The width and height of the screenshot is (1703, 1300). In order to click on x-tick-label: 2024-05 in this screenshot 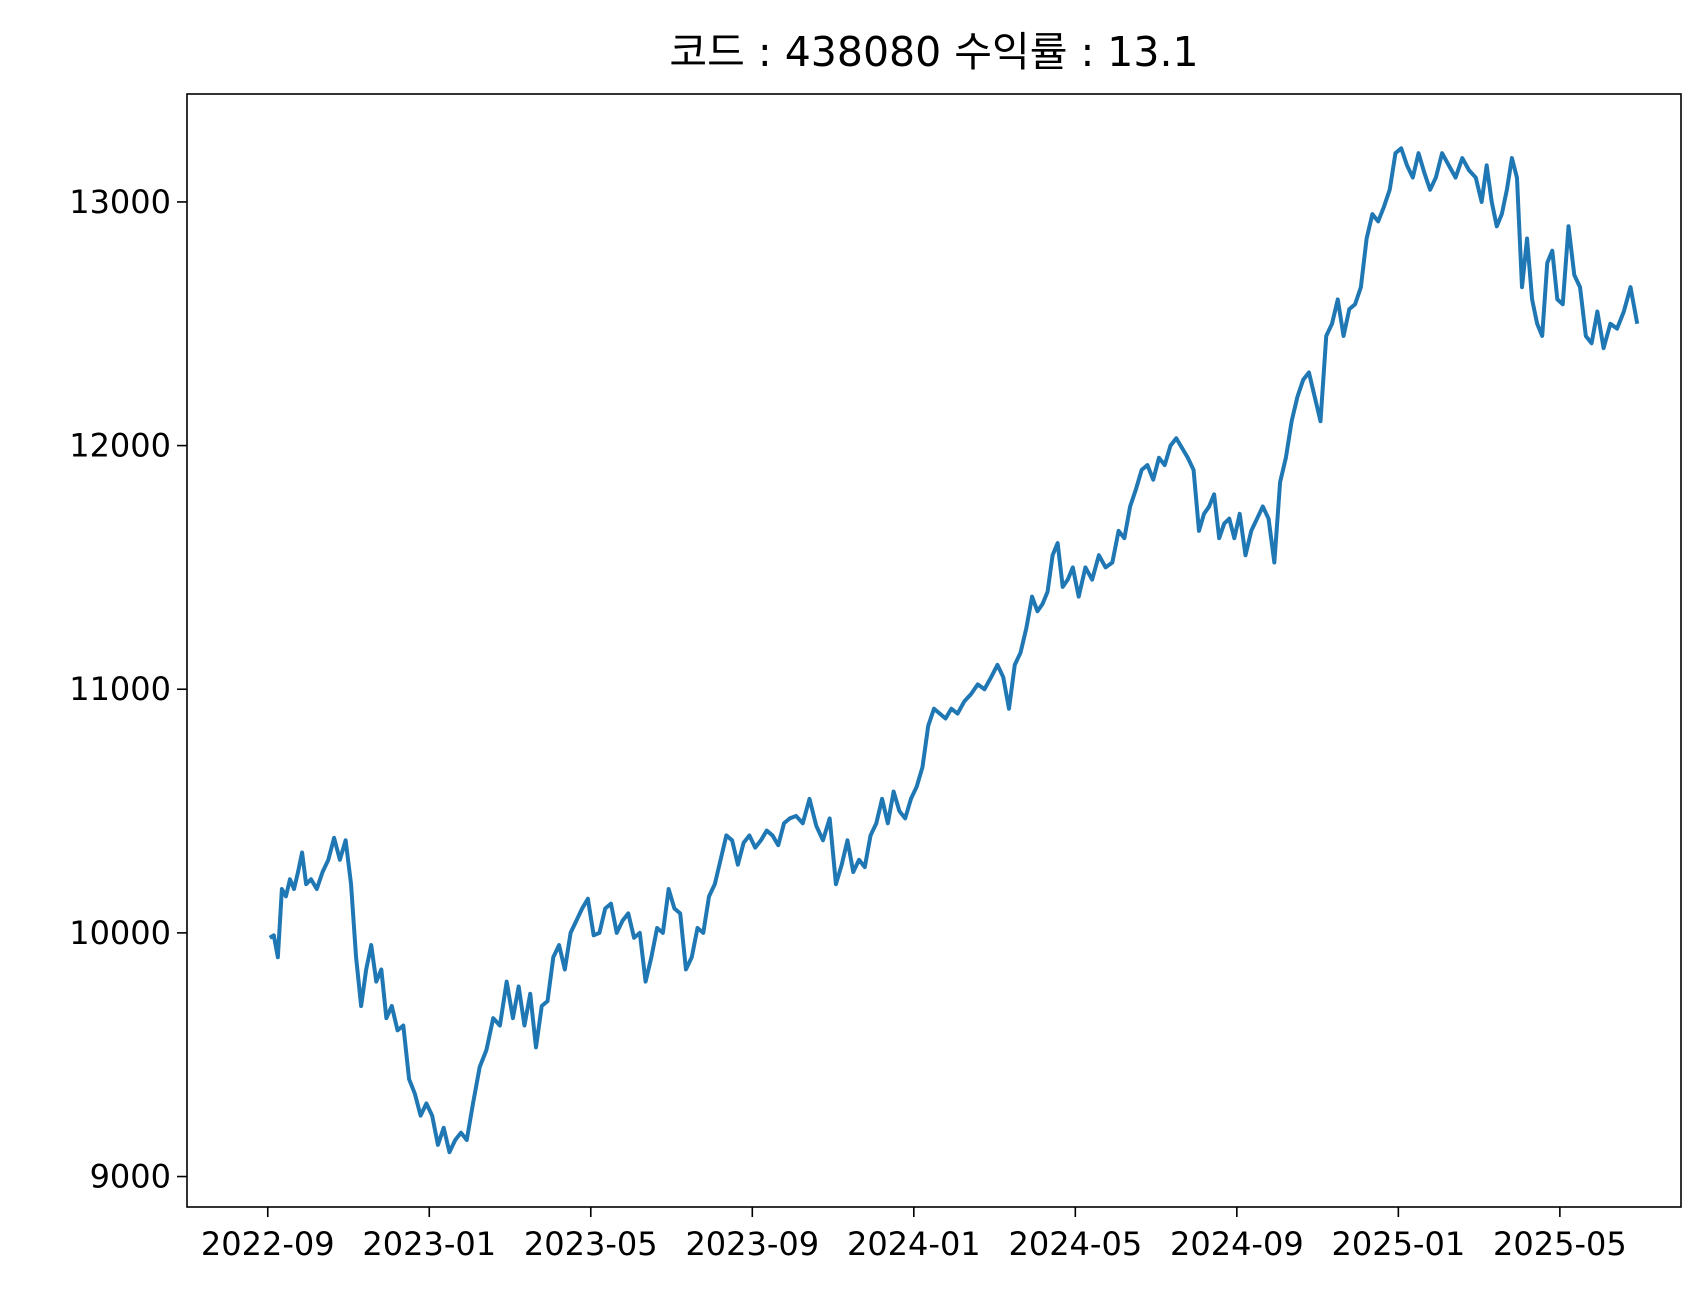, I will do `click(1075, 1244)`.